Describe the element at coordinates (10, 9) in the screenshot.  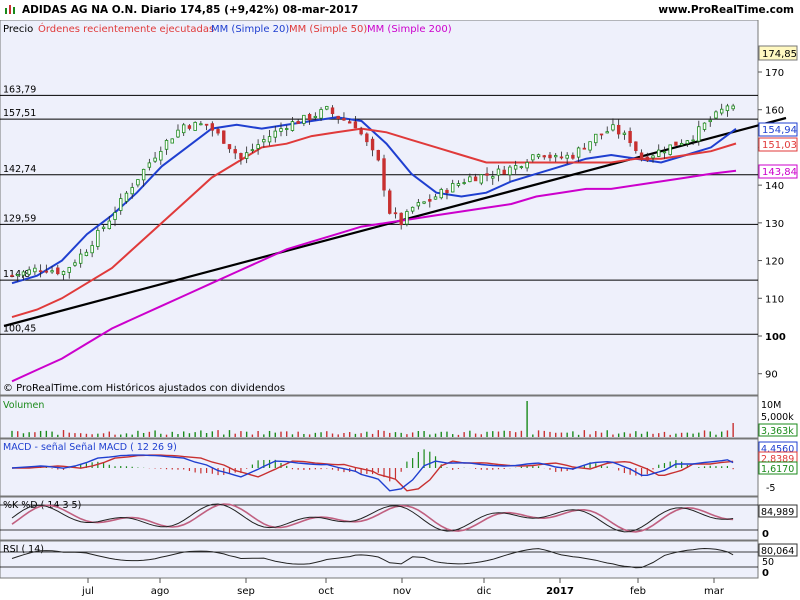
I see `chart-icon` at that location.